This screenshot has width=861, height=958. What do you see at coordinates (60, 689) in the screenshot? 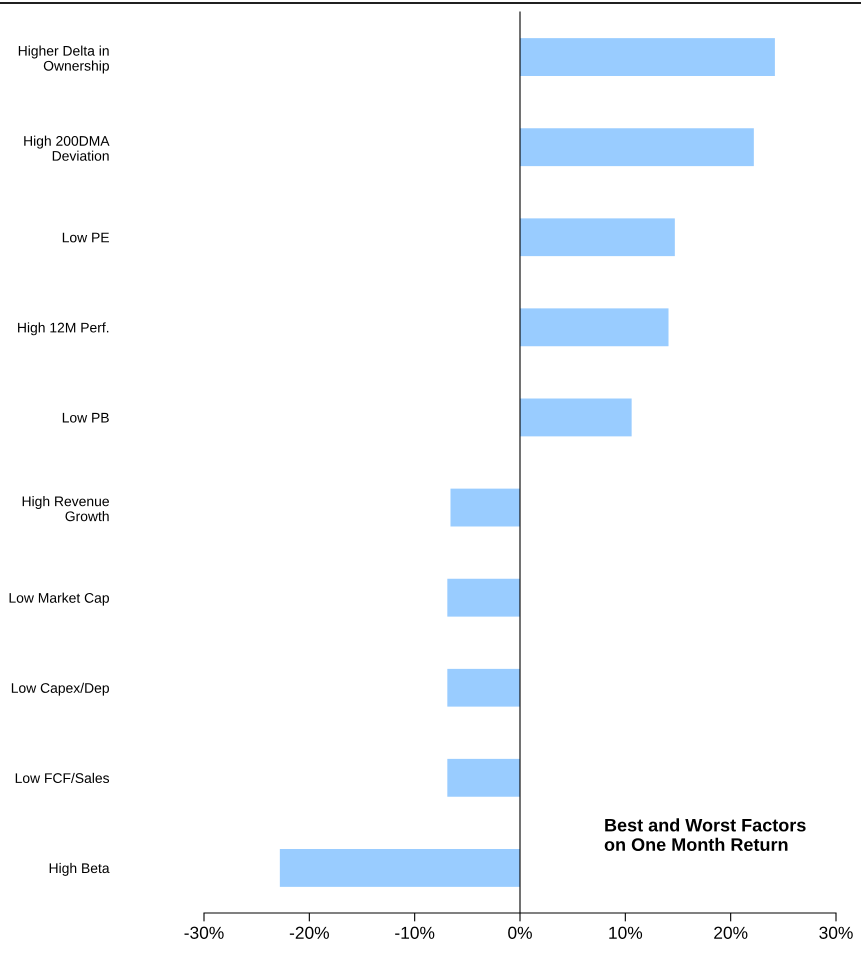
I see `y-tick-label: Low Capex/Dep` at bounding box center [60, 689].